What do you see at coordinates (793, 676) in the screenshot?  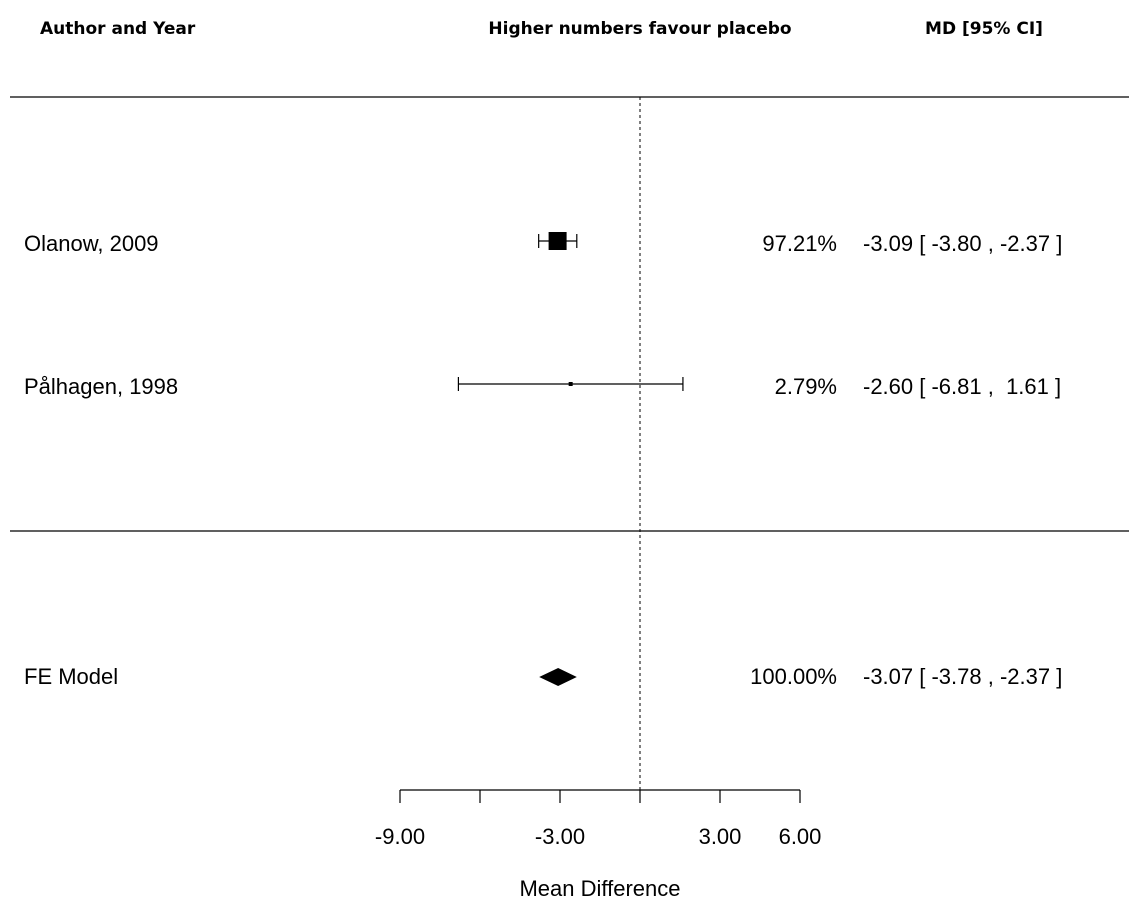 I see `summary-weight: 100.00%` at bounding box center [793, 676].